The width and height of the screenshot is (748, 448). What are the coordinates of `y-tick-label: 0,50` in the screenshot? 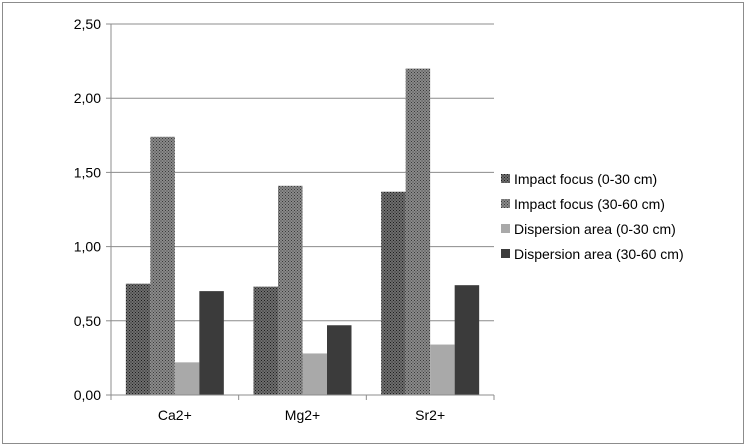 It's located at (87, 321).